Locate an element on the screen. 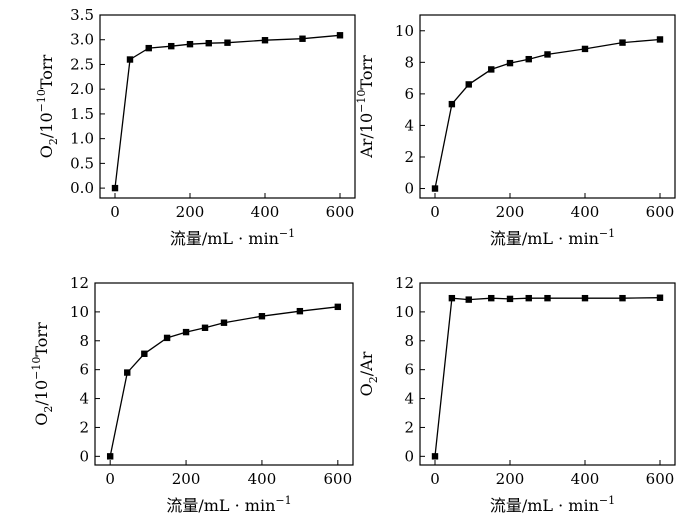 The height and width of the screenshot is (527, 700). y-axis-label: Ar/10−10Torr is located at coordinates (365, 107).